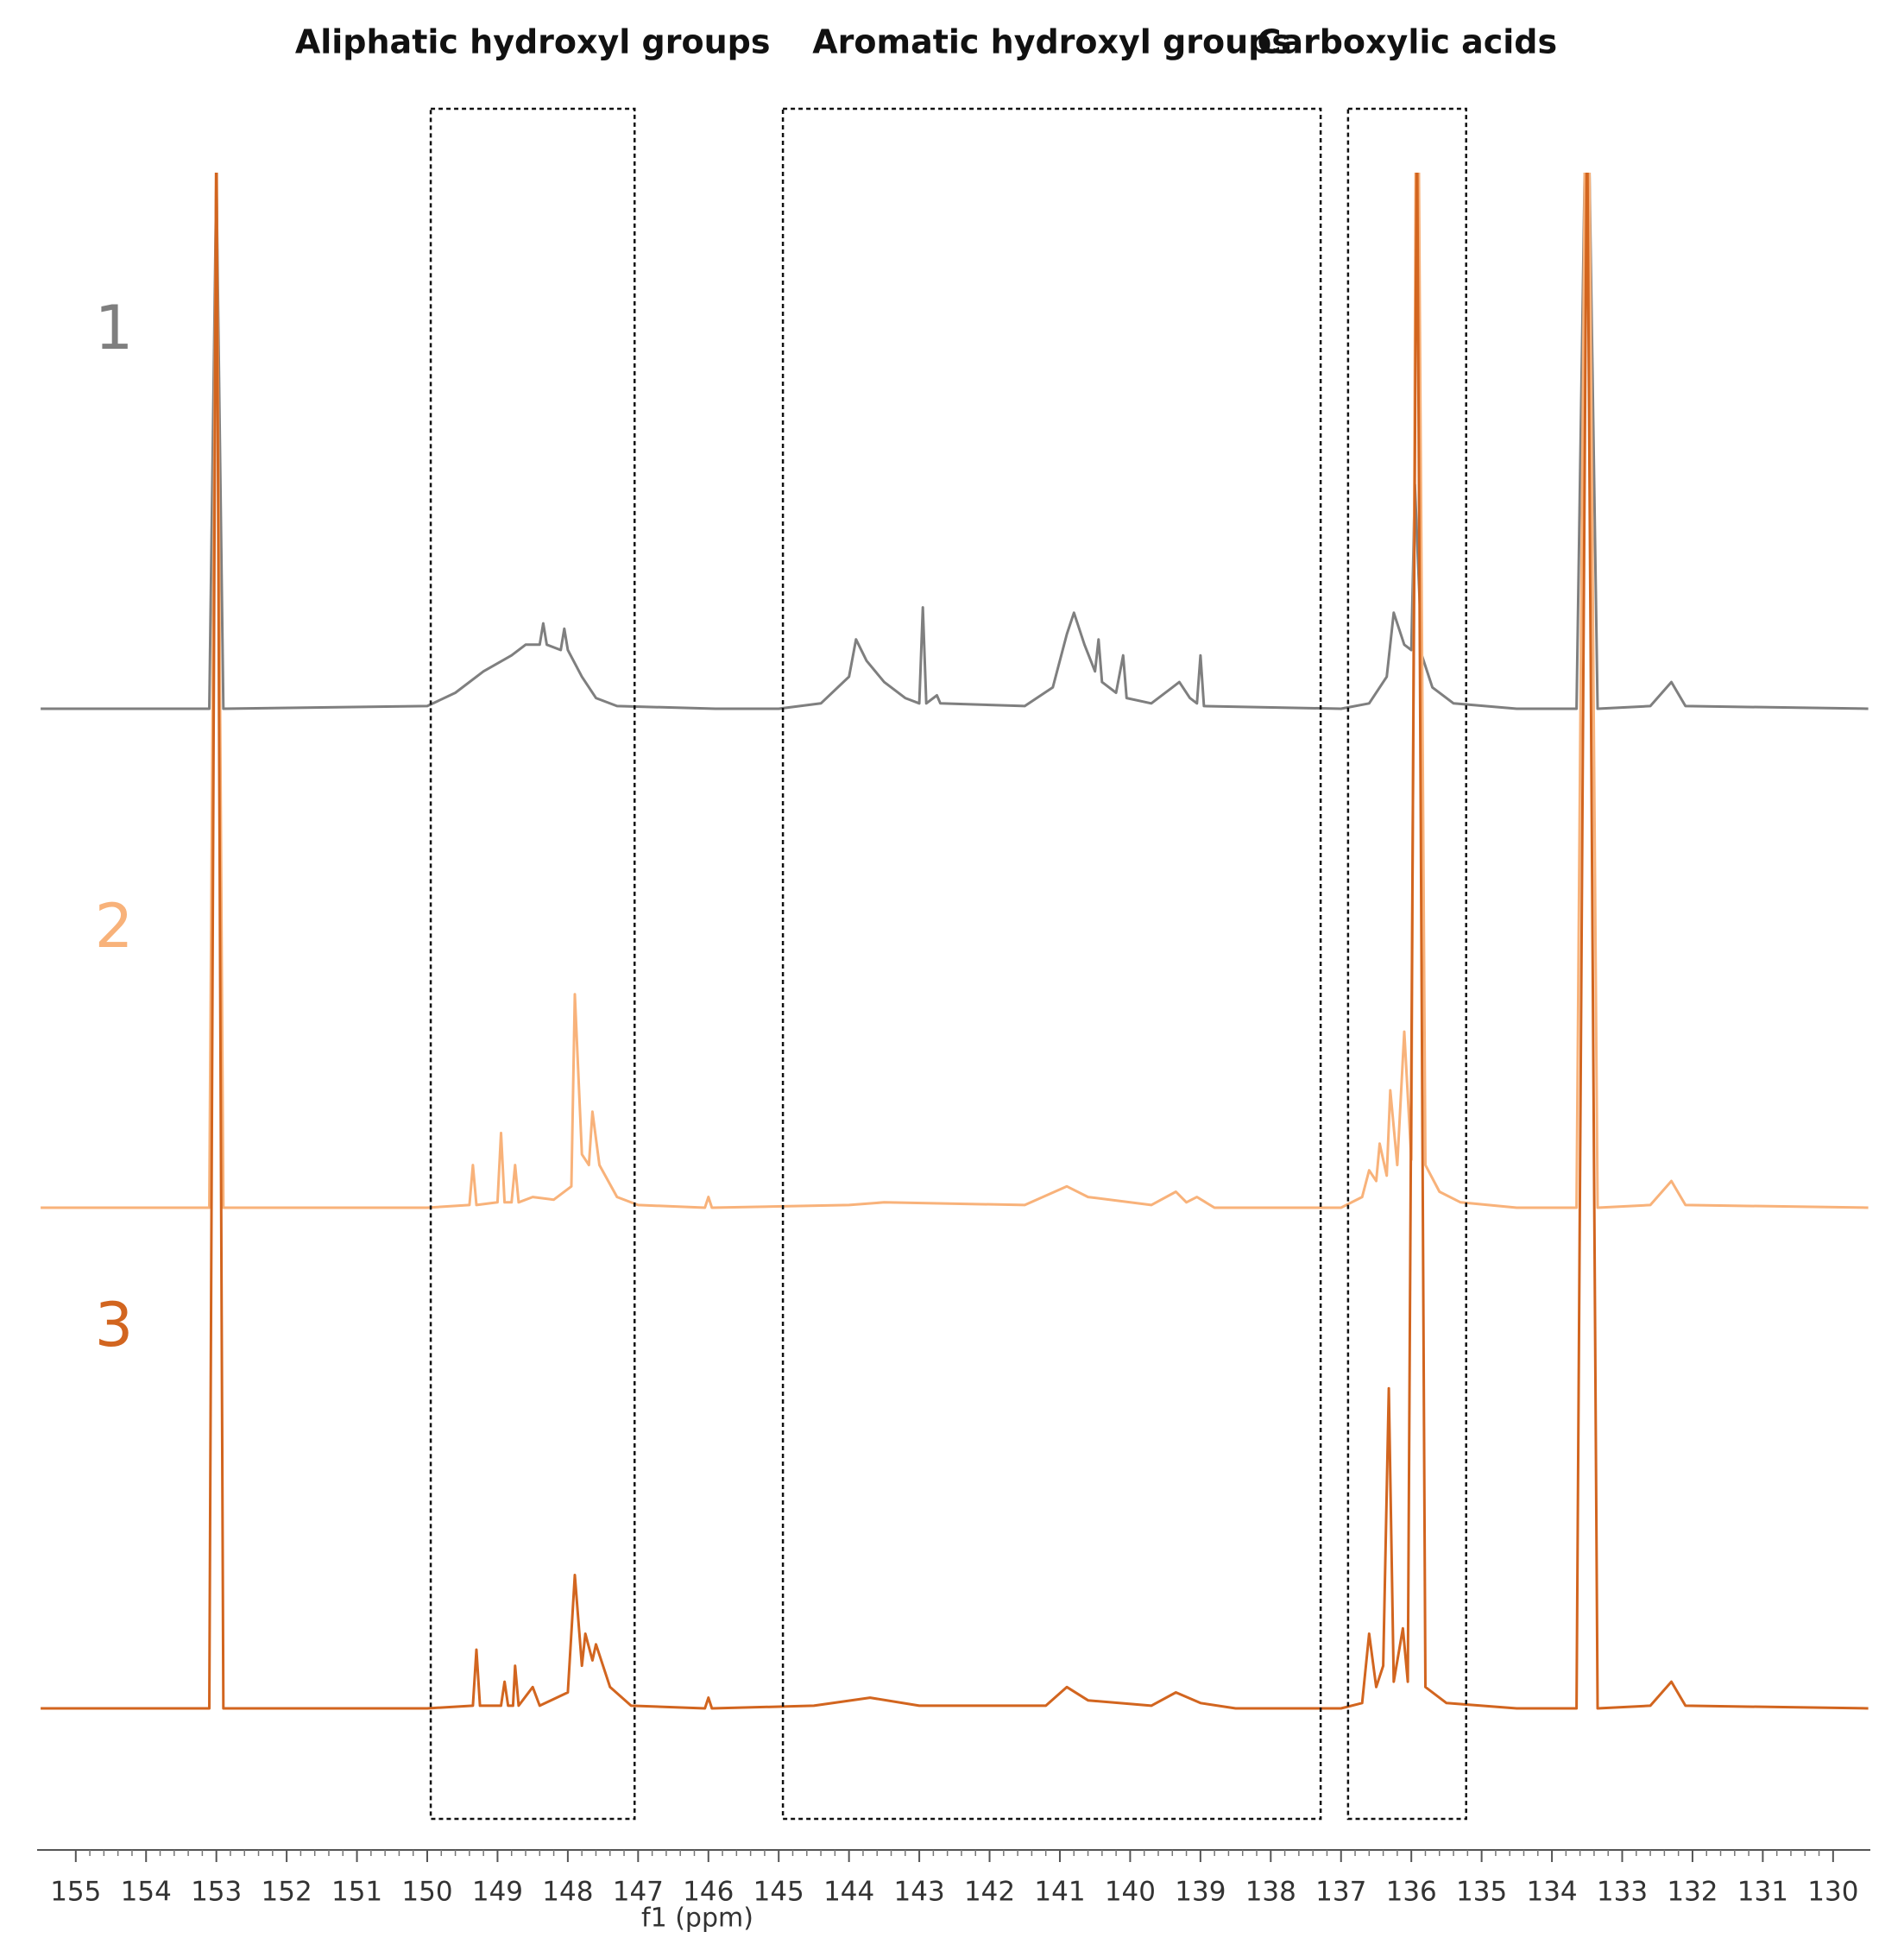  I want to click on x-tick-label: 132, so click(1693, 1892).